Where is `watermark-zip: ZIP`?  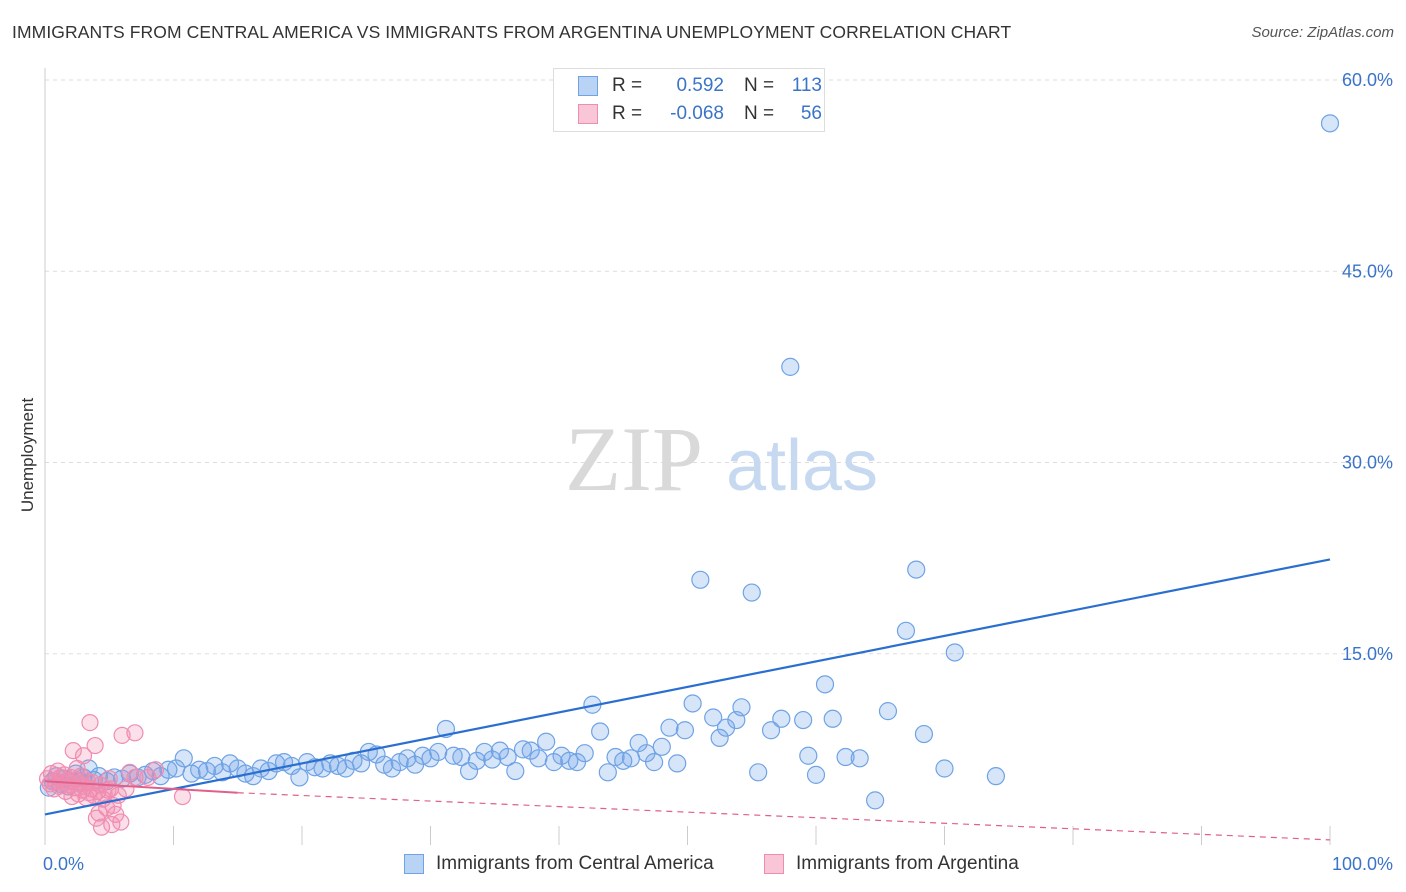 watermark-zip: ZIP is located at coordinates (634, 459).